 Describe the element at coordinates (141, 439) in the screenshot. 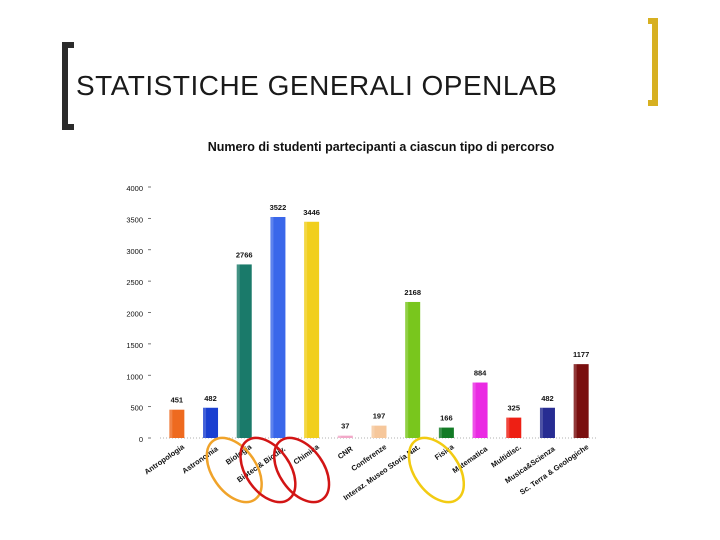

I see `y-tick-label: 0` at that location.